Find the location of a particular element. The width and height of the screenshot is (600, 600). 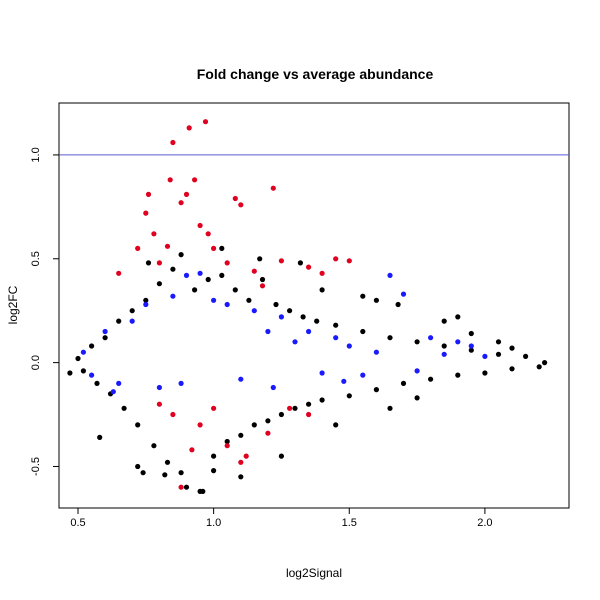

x-axis-label: log2Signal is located at coordinates (314, 573).